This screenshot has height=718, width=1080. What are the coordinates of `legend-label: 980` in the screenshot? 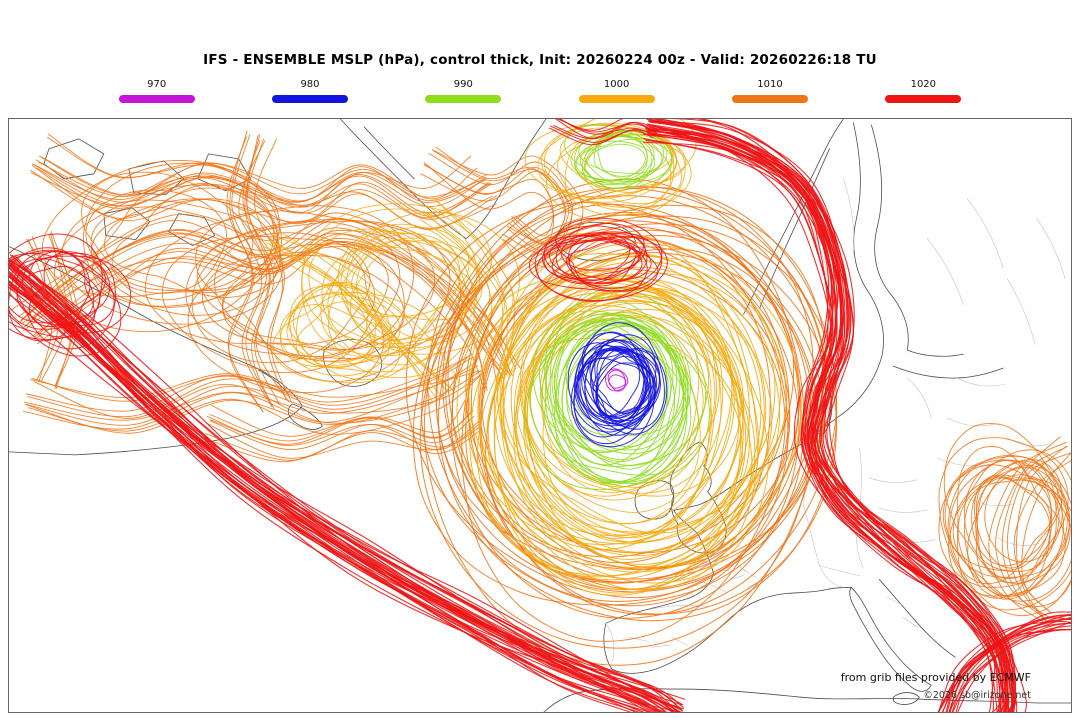 It's located at (310, 84).